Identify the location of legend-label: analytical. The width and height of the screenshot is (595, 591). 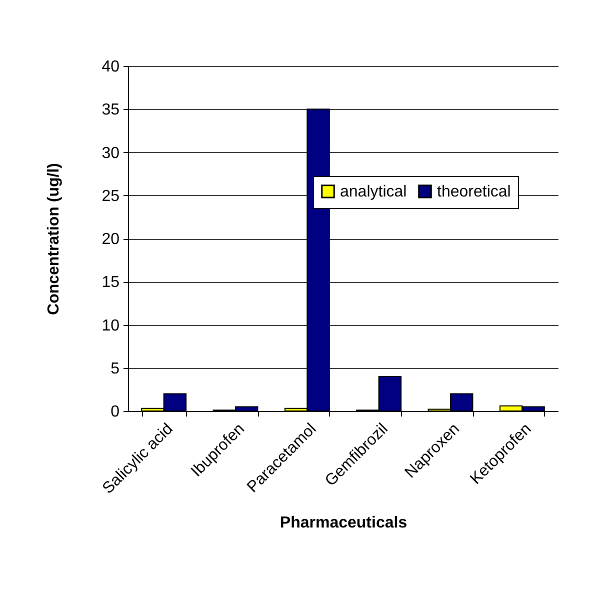
(373, 191).